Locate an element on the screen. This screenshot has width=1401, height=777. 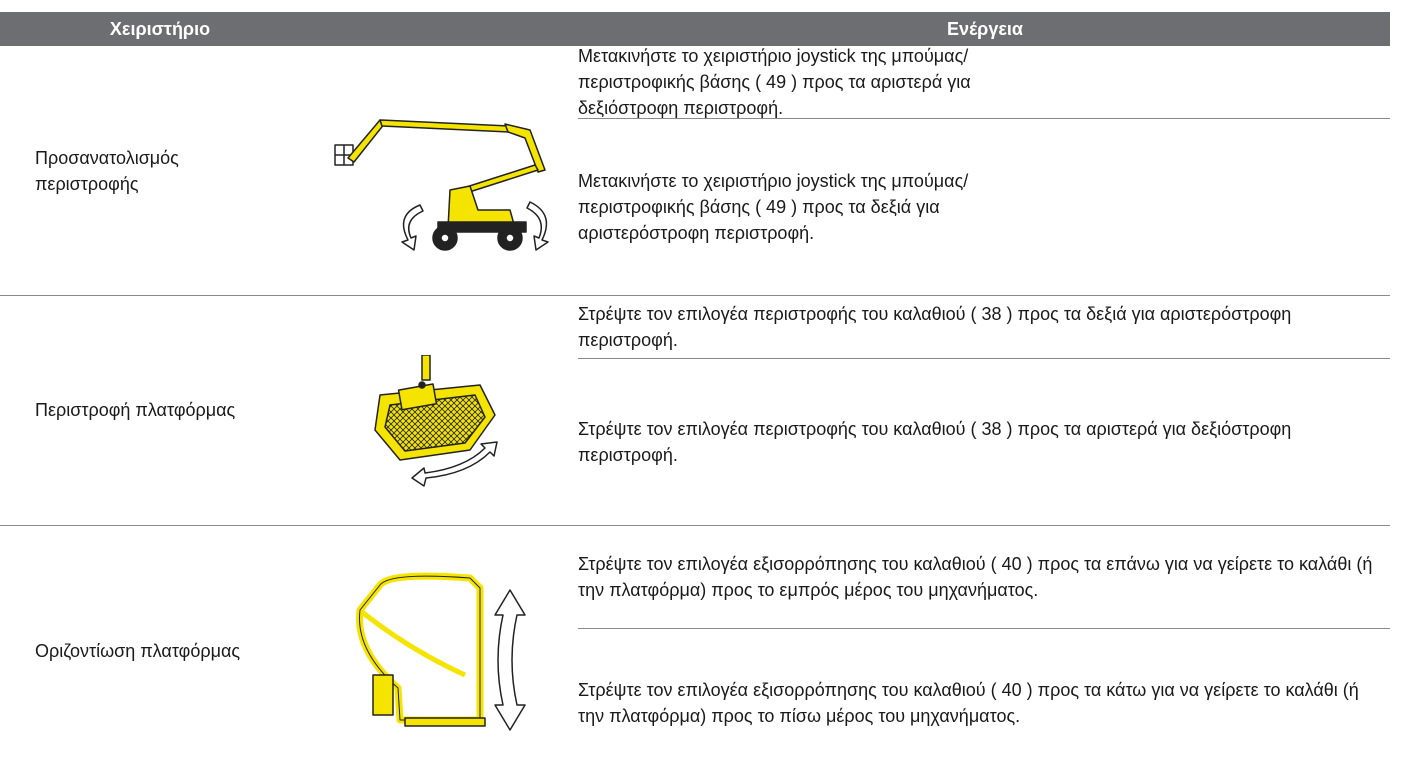
header-cell: Ενέργεια is located at coordinates (985, 29).